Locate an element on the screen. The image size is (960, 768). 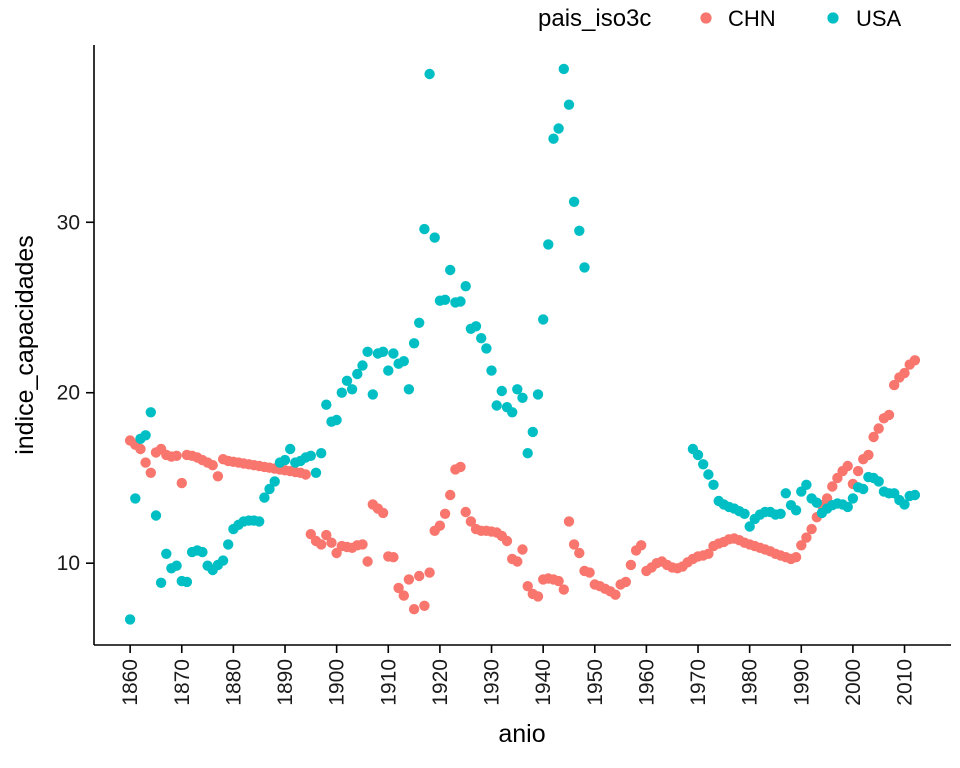
x-tick-label: 1900 is located at coordinates (337, 682).